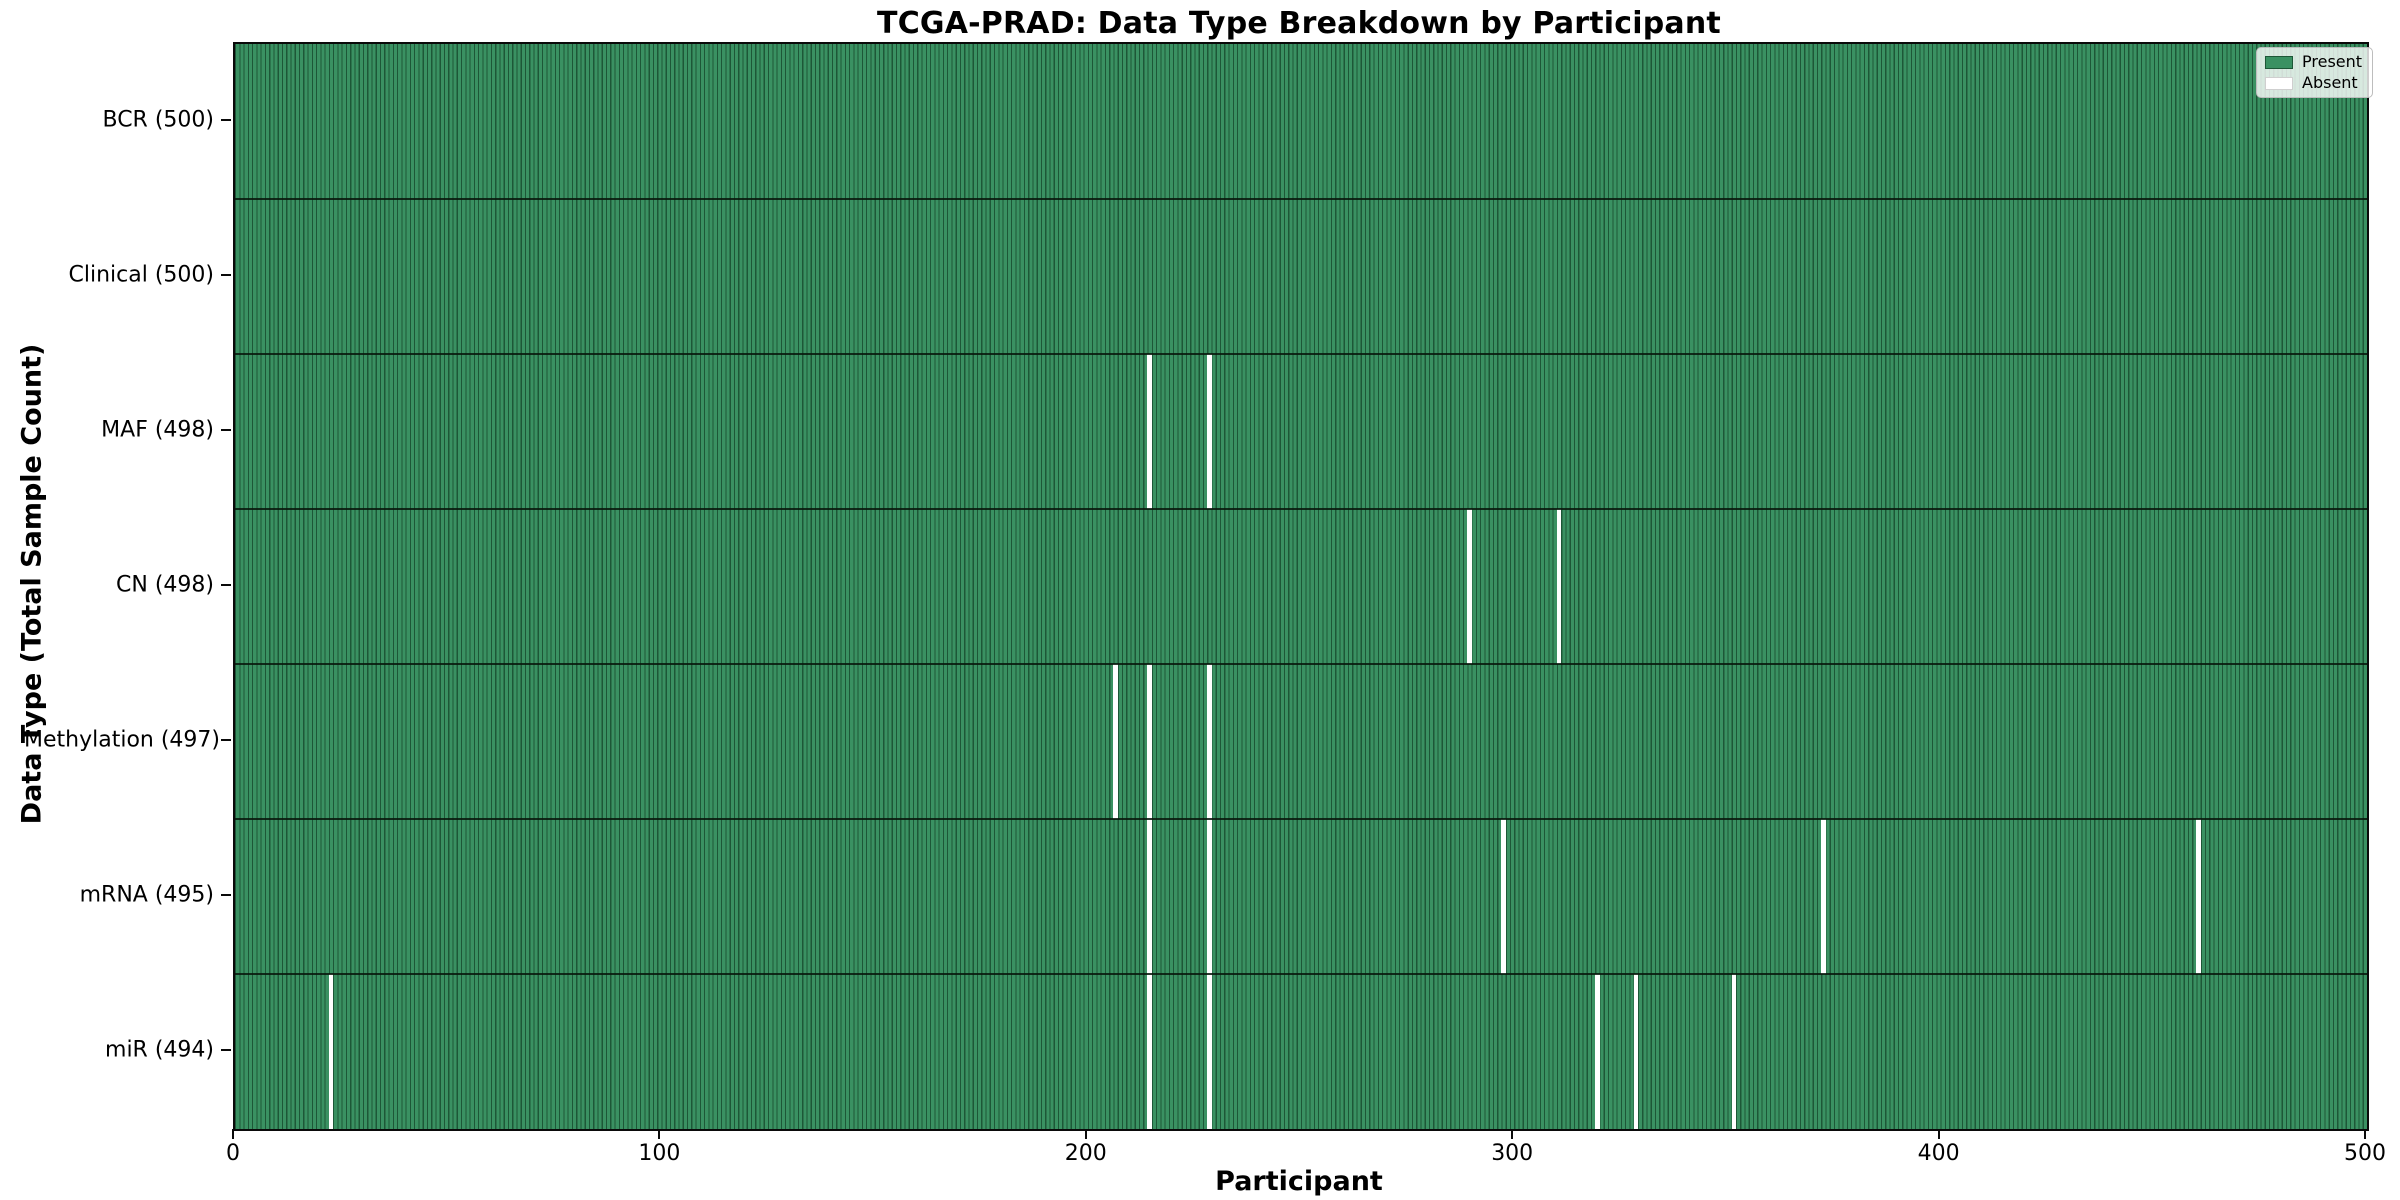  I want to click on legend-item-absent: Absent, so click(2313, 83).